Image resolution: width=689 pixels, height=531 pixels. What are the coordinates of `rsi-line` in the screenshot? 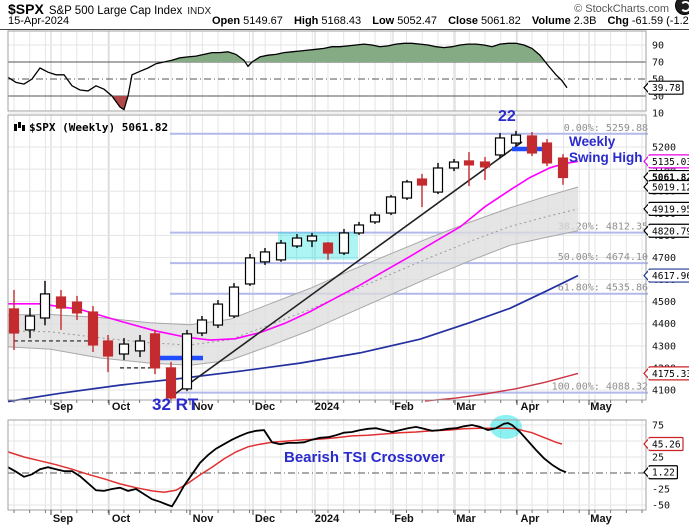 It's located at (287, 76).